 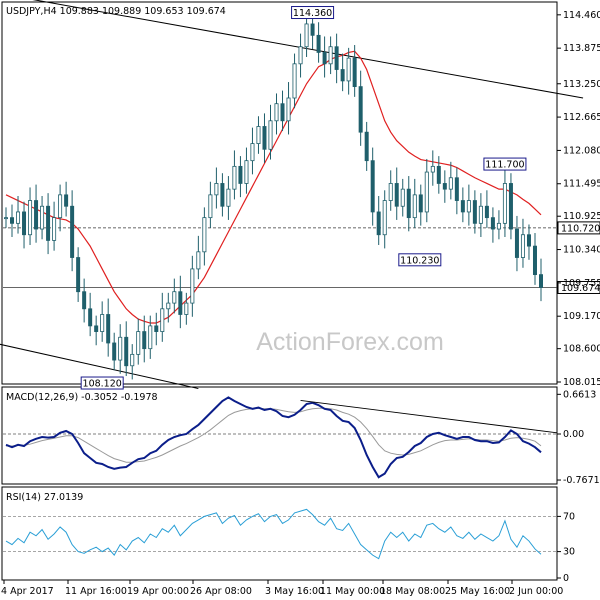 I want to click on x-tick-label: 18 May 08:00, so click(x=412, y=591).